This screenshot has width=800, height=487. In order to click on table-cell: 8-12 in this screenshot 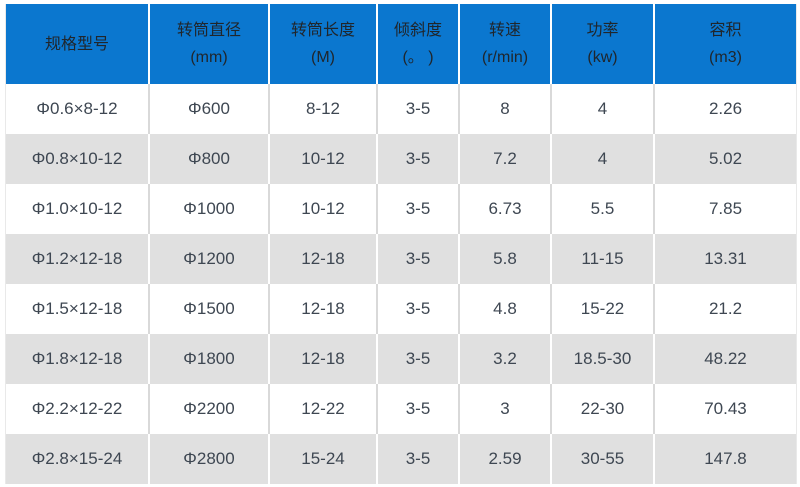, I will do `click(323, 109)`.